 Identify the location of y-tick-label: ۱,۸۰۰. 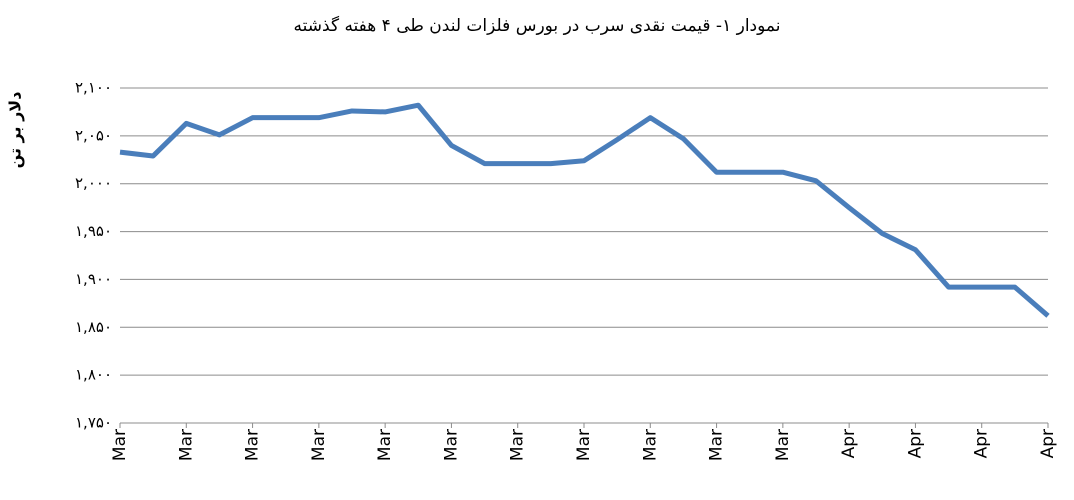
(93, 375).